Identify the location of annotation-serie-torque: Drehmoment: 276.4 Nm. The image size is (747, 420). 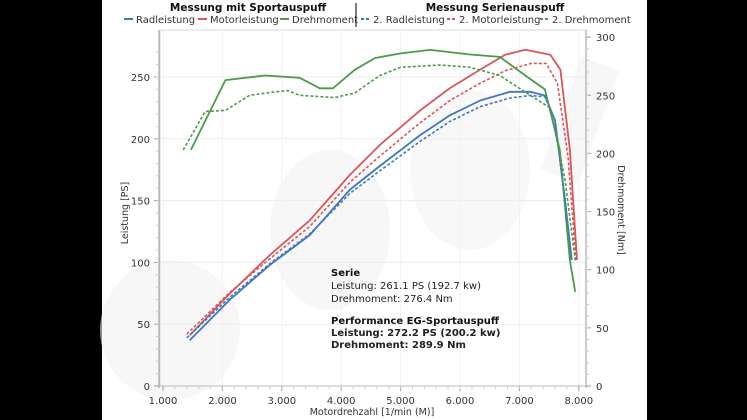
(392, 299).